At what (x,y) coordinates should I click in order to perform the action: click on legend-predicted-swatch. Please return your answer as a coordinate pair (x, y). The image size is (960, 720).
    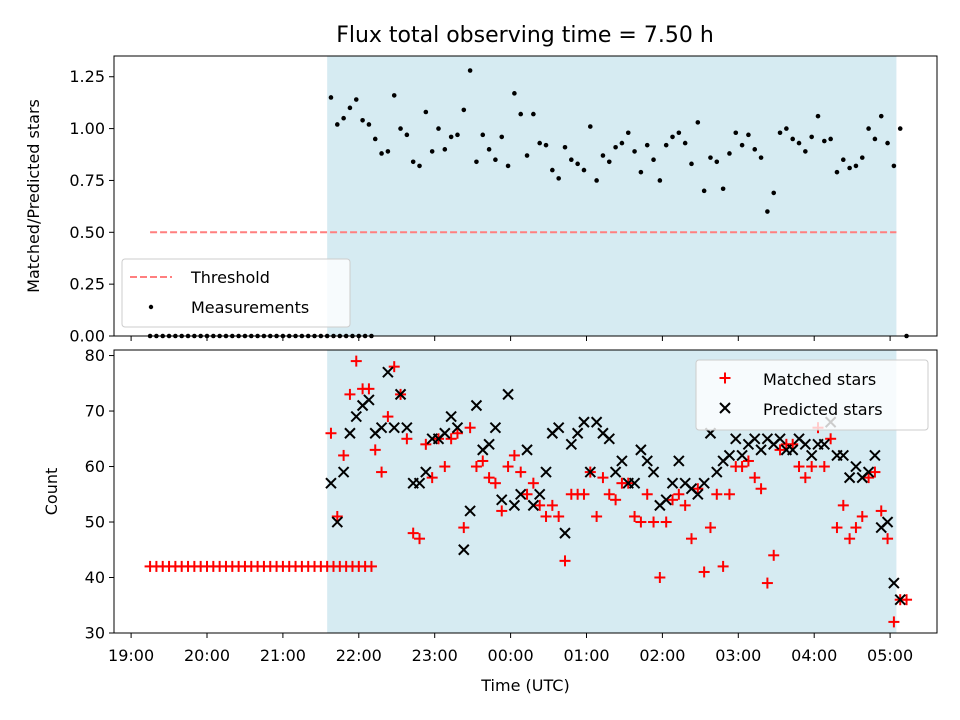
    Looking at the image, I should click on (725, 408).